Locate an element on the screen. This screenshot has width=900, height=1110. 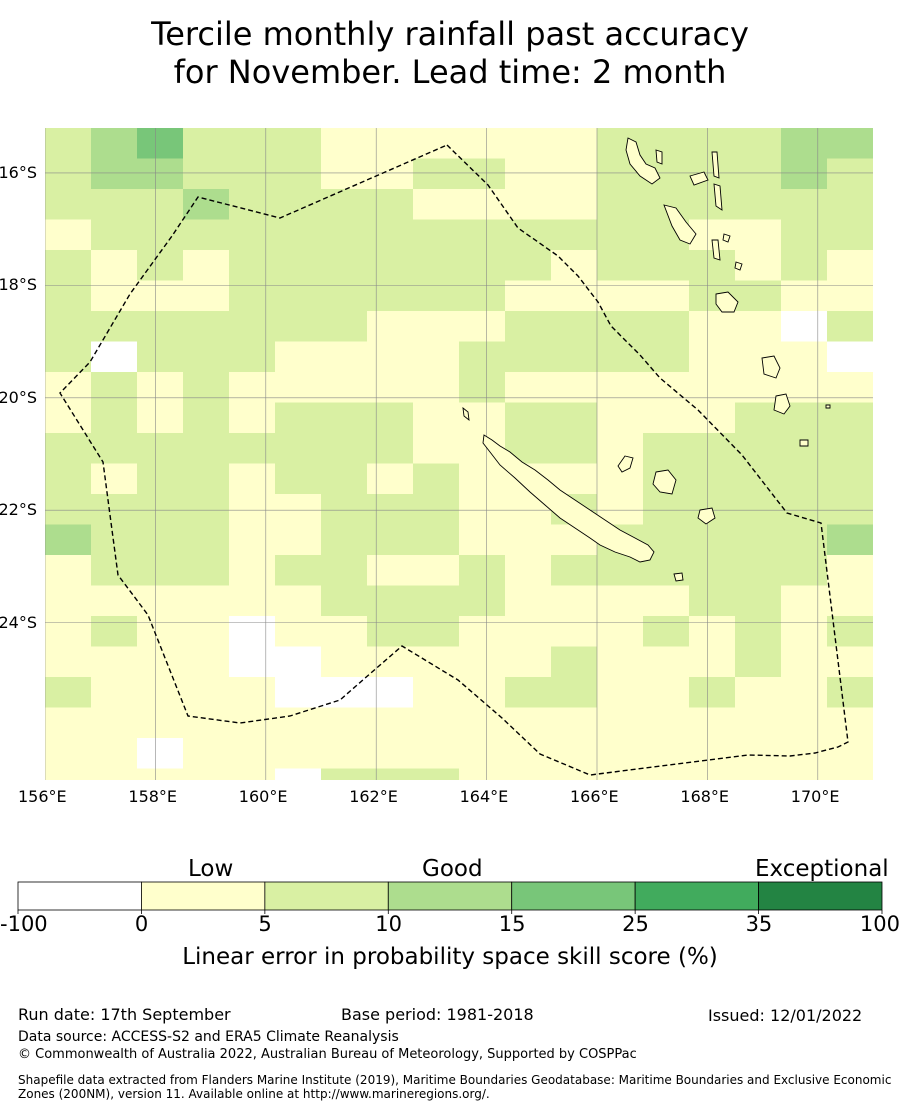
latitude-tick-label: 20°S is located at coordinates (18, 397).